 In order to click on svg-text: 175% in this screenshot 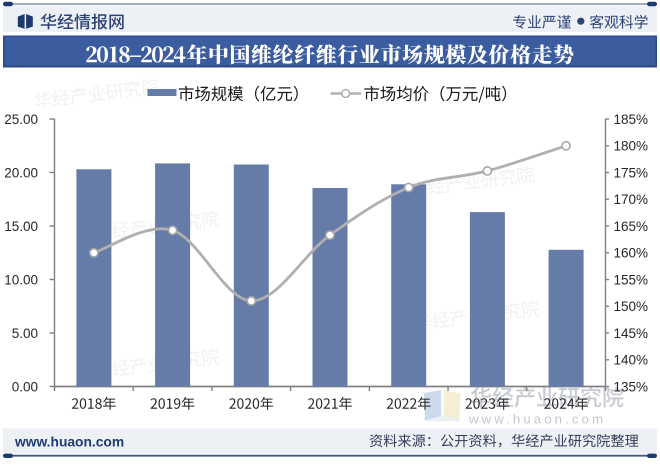, I will do `click(631, 172)`.